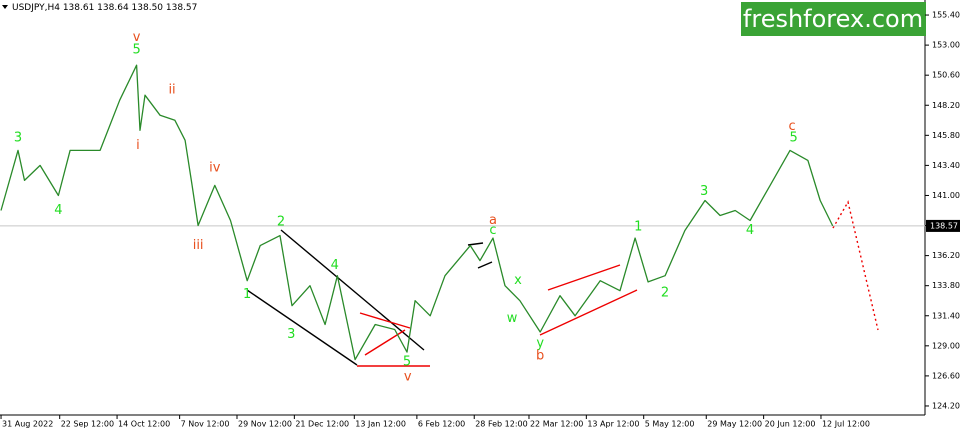 This screenshot has width=960, height=429. Describe the element at coordinates (501, 424) in the screenshot. I see `x-tick-label: 28 Feb 12:00` at that location.